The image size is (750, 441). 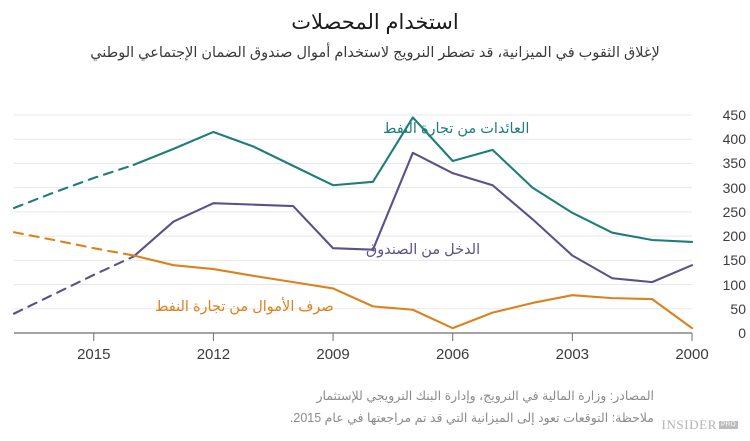 What do you see at coordinates (734, 163) in the screenshot?
I see `y-axis-tick-label: 350` at bounding box center [734, 163].